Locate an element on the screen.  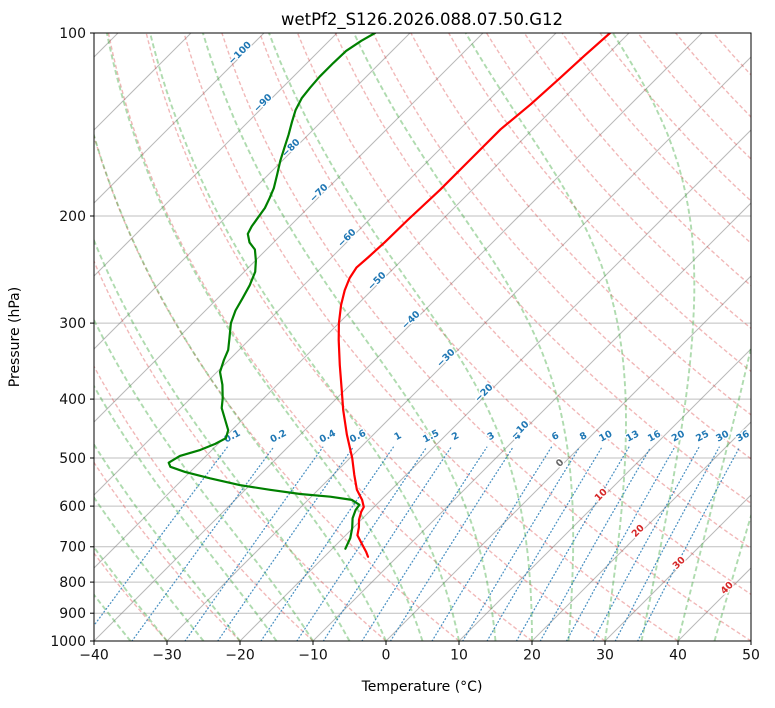
x-axis: −40 −30 −20 −10 0 10 20 30 40 50 is located at coordinates (419, 652).